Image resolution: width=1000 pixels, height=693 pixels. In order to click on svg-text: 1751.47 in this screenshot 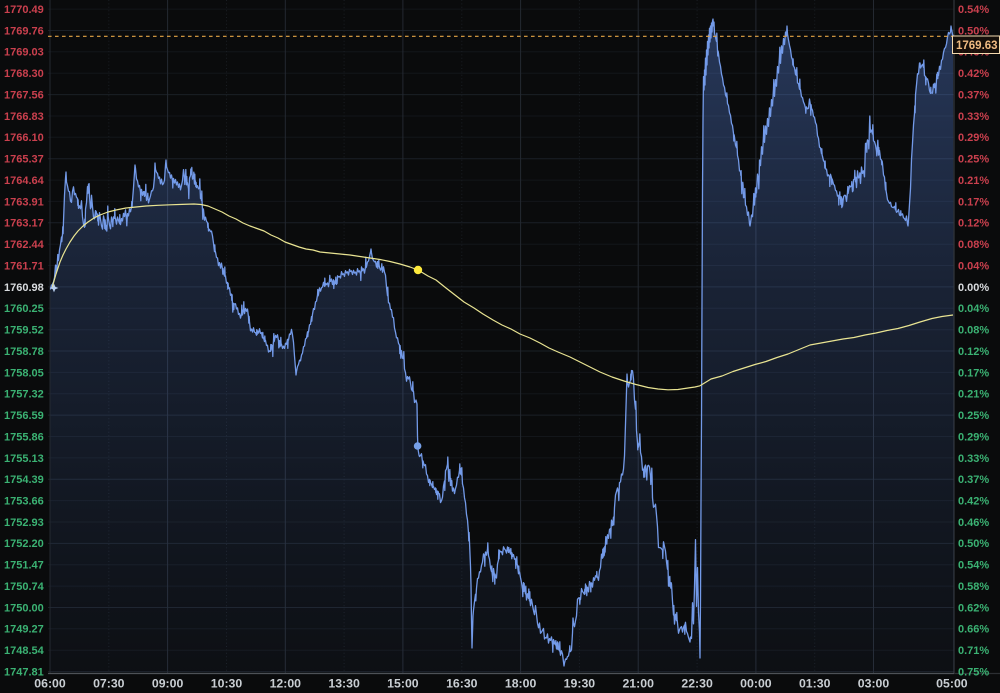, I will do `click(24, 566)`.